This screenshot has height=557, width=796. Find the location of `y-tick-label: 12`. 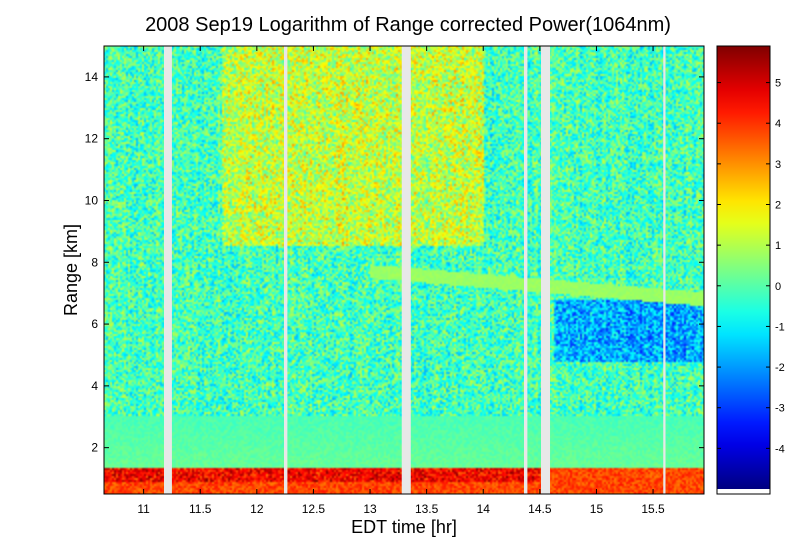

y-tick-label: 12 is located at coordinates (92, 139).